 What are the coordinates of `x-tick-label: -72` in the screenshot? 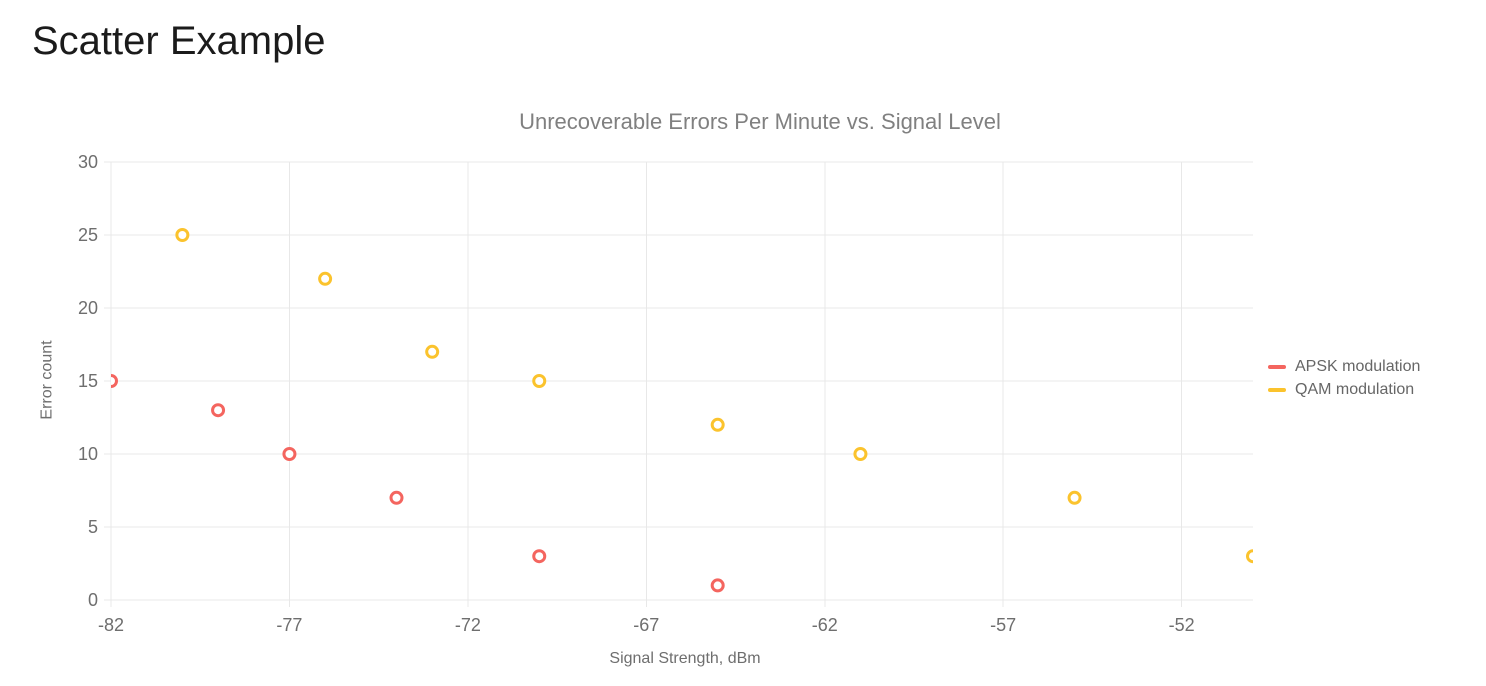 It's located at (468, 625).